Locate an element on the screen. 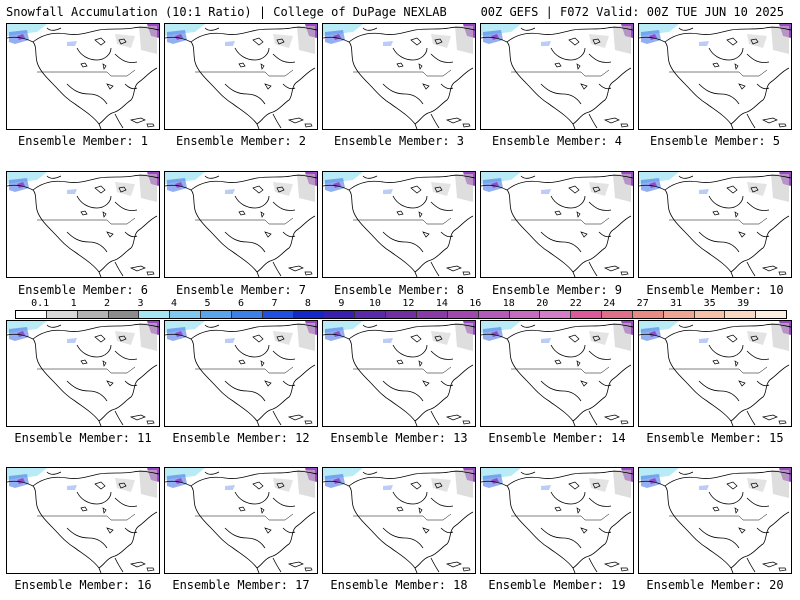 This screenshot has width=800, height=600. colorbar-tick-label: 4 is located at coordinates (174, 303).